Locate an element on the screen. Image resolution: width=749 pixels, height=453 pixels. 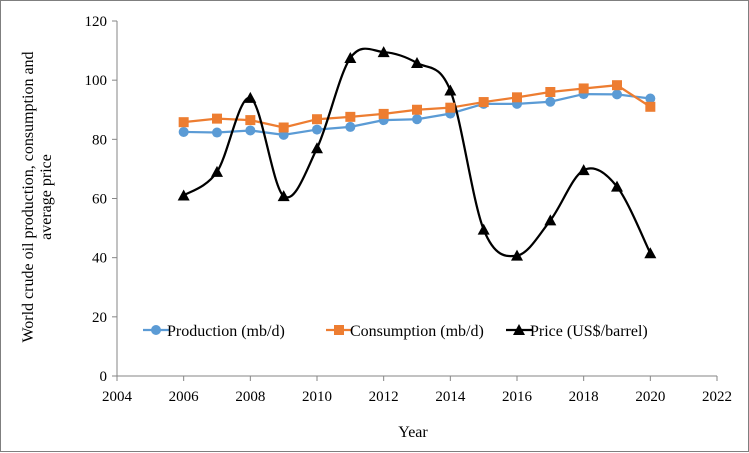
point-price-2012 is located at coordinates (383, 52).